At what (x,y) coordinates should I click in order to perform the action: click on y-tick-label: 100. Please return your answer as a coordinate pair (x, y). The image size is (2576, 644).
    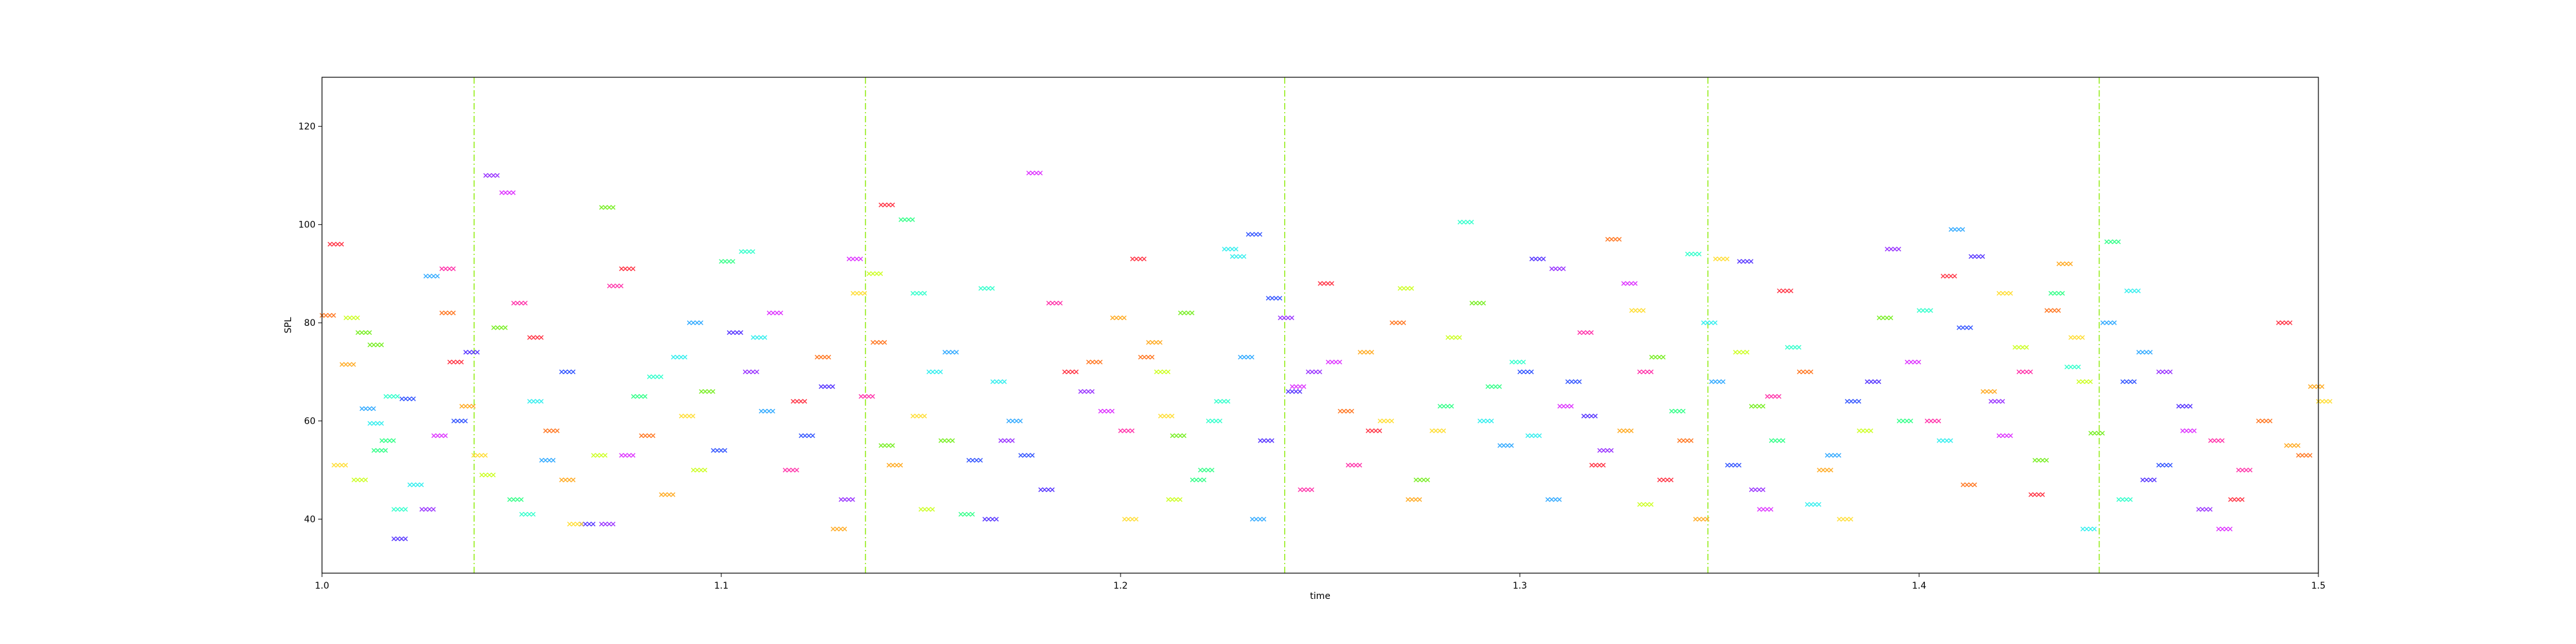
    Looking at the image, I should click on (307, 225).